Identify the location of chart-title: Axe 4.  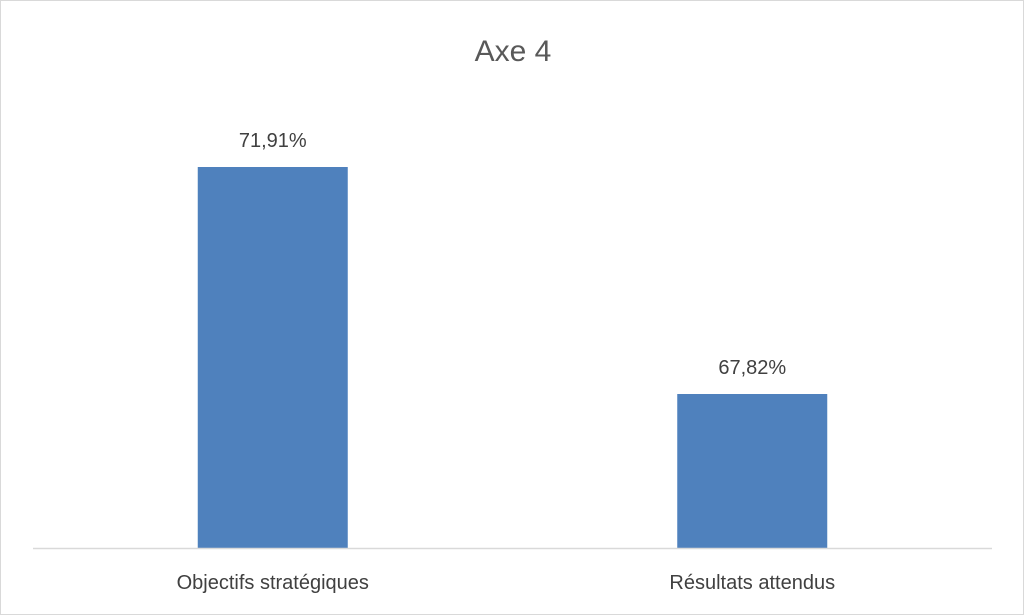
(513, 51).